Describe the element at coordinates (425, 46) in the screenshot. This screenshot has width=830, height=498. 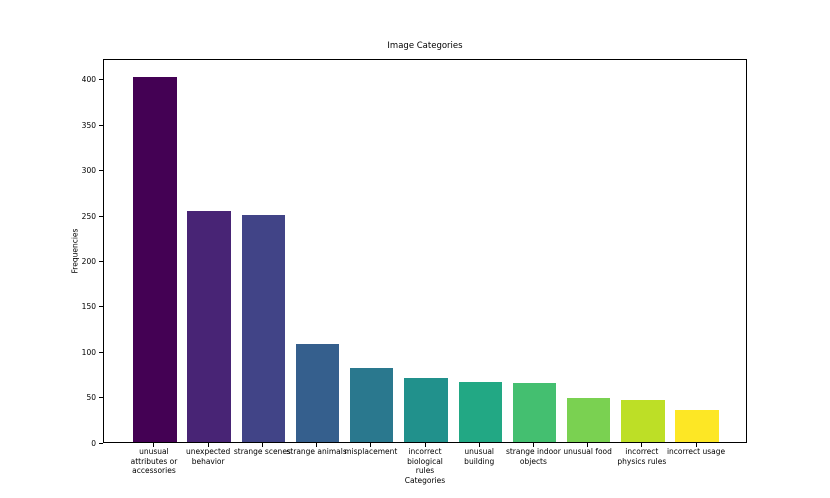
I see `chart-title: Image Categories` at that location.